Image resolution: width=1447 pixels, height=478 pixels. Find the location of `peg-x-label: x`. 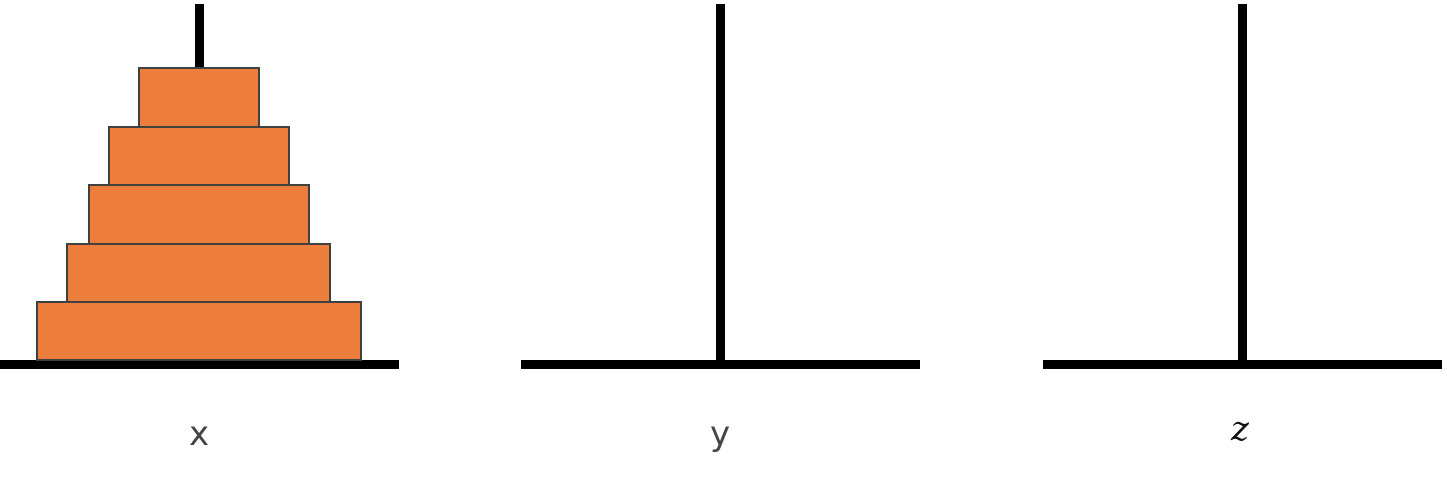

peg-x-label: x is located at coordinates (199, 434).